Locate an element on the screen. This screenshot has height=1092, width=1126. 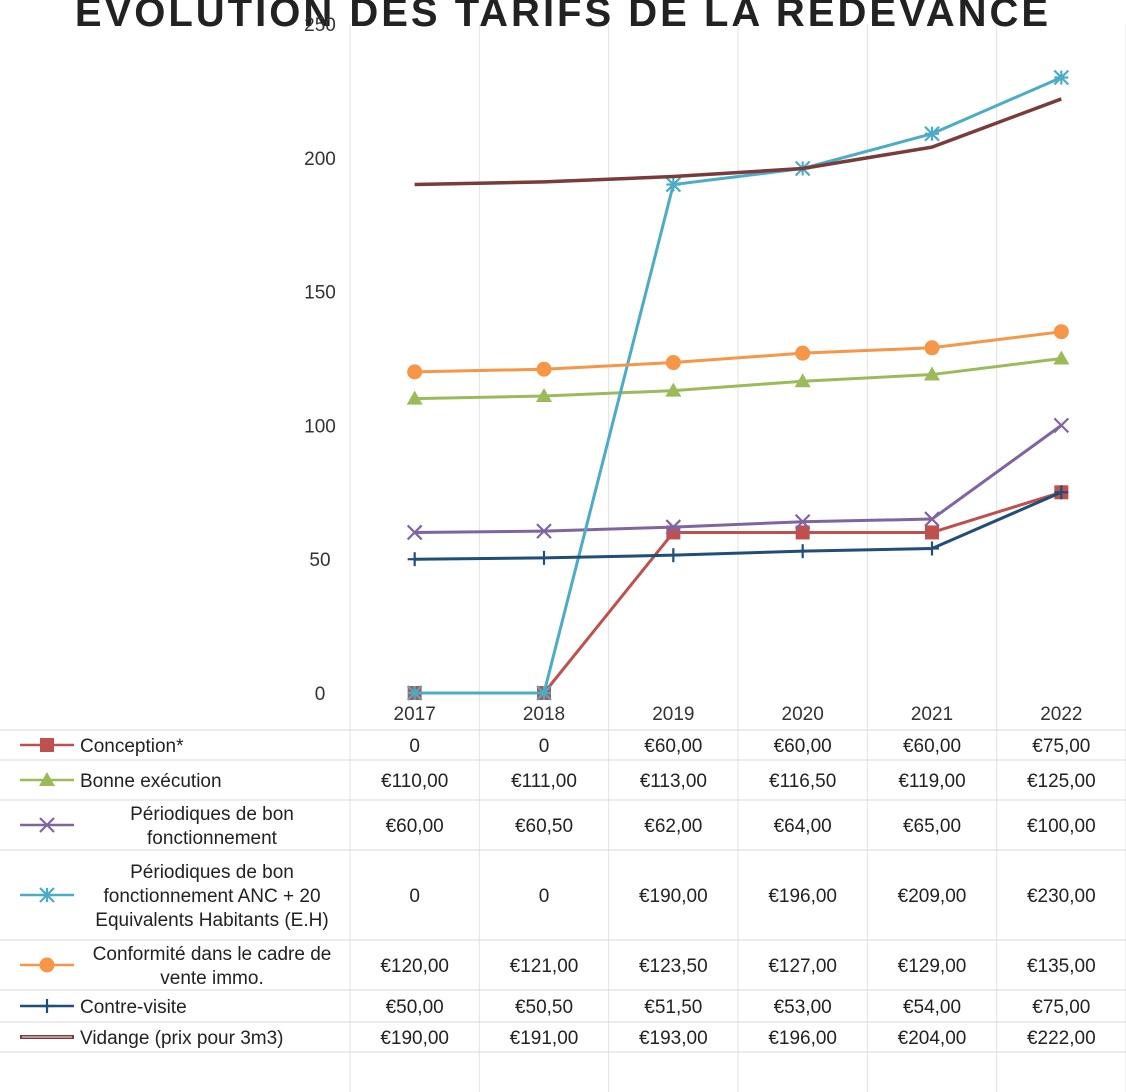
y-tick-label: 50 is located at coordinates (319, 560).